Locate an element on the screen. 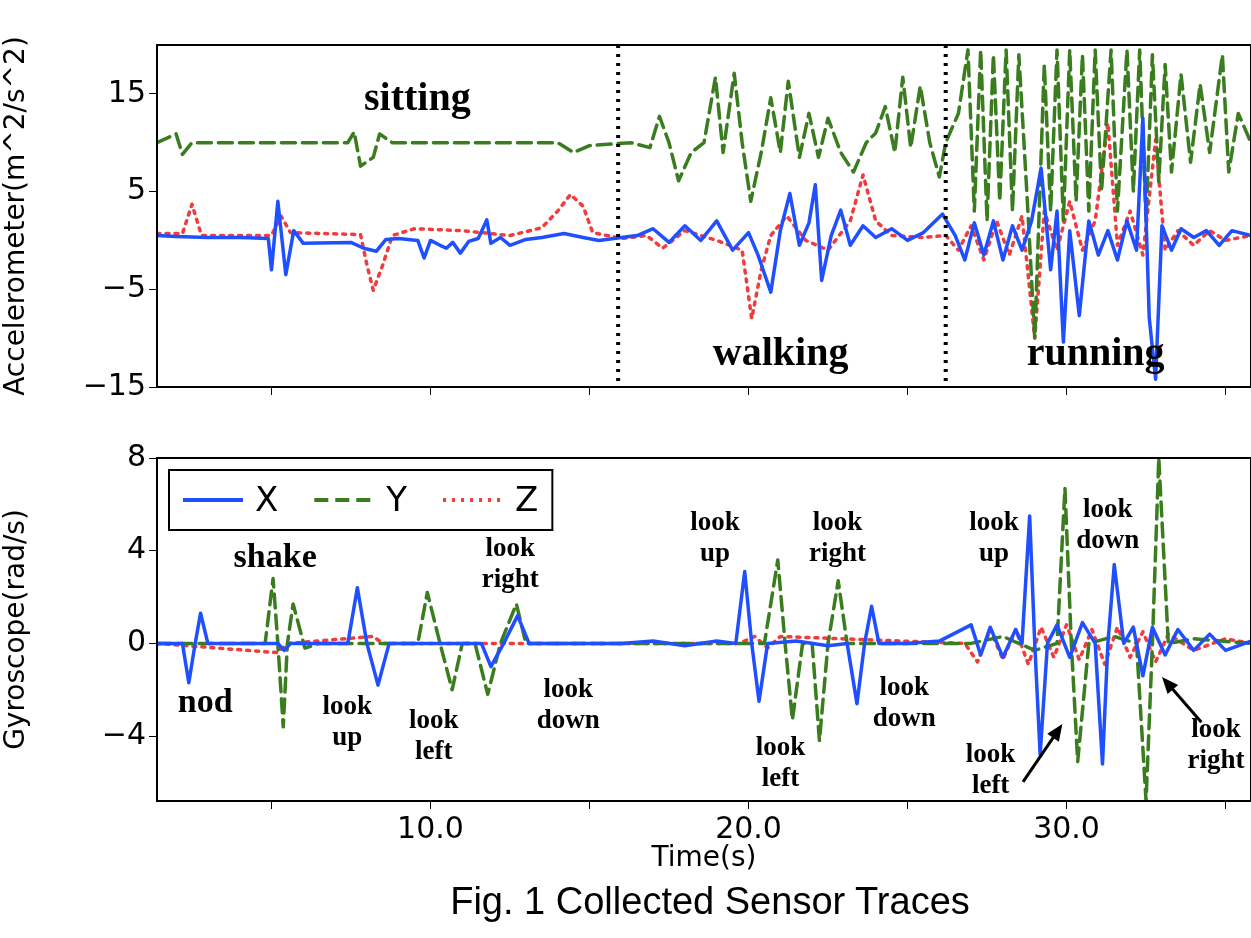 The image size is (1251, 938). caption: Fig. 1 Collected Sensor Traces is located at coordinates (710, 901).